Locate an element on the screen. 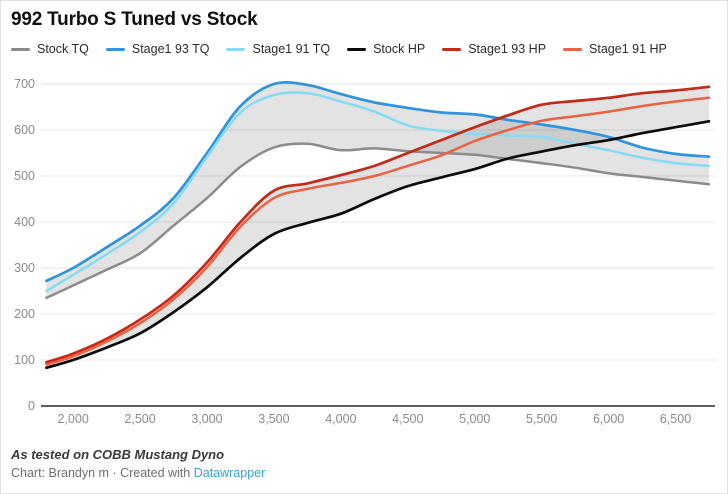 This screenshot has width=728, height=494. x-tick-label-5500: 5,500 is located at coordinates (541, 419).